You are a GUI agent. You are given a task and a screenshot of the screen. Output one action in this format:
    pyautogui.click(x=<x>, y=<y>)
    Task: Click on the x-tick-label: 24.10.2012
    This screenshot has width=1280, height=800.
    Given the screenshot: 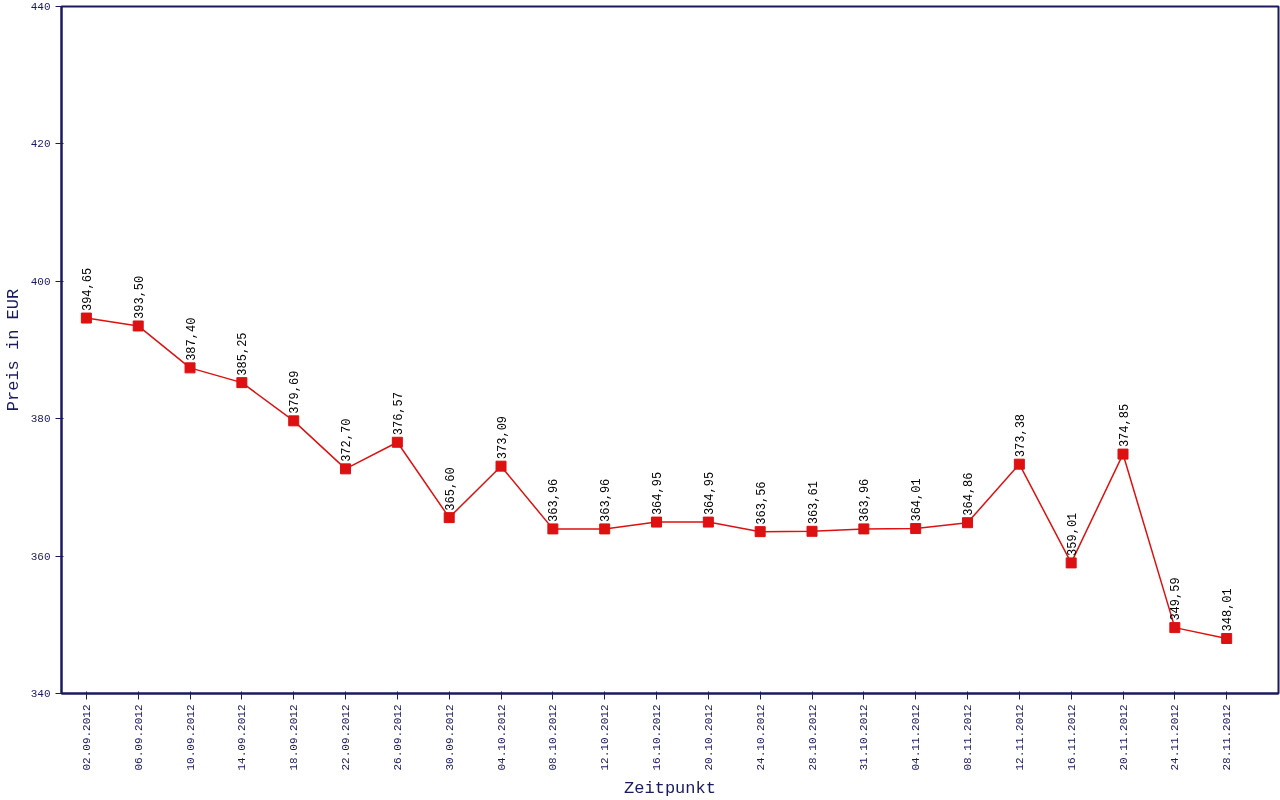 What is the action you would take?
    pyautogui.click(x=760, y=737)
    